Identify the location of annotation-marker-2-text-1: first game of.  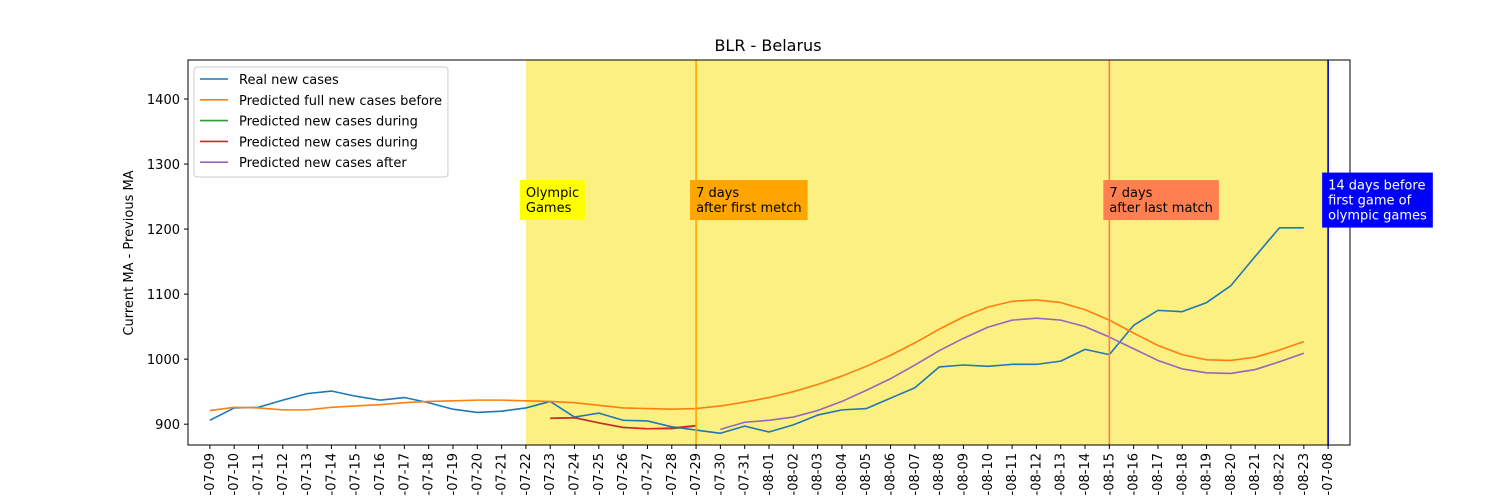
(1370, 201).